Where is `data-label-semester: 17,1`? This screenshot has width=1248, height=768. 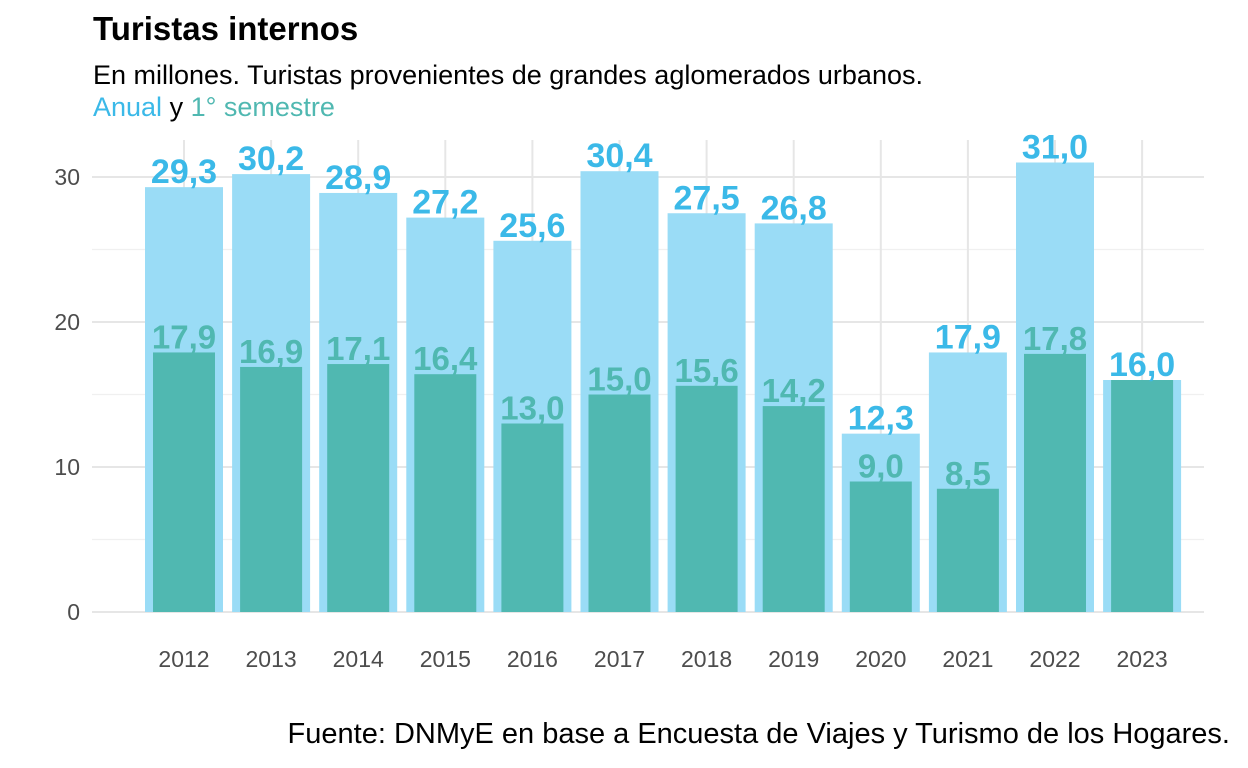 data-label-semester: 17,1 is located at coordinates (358, 348).